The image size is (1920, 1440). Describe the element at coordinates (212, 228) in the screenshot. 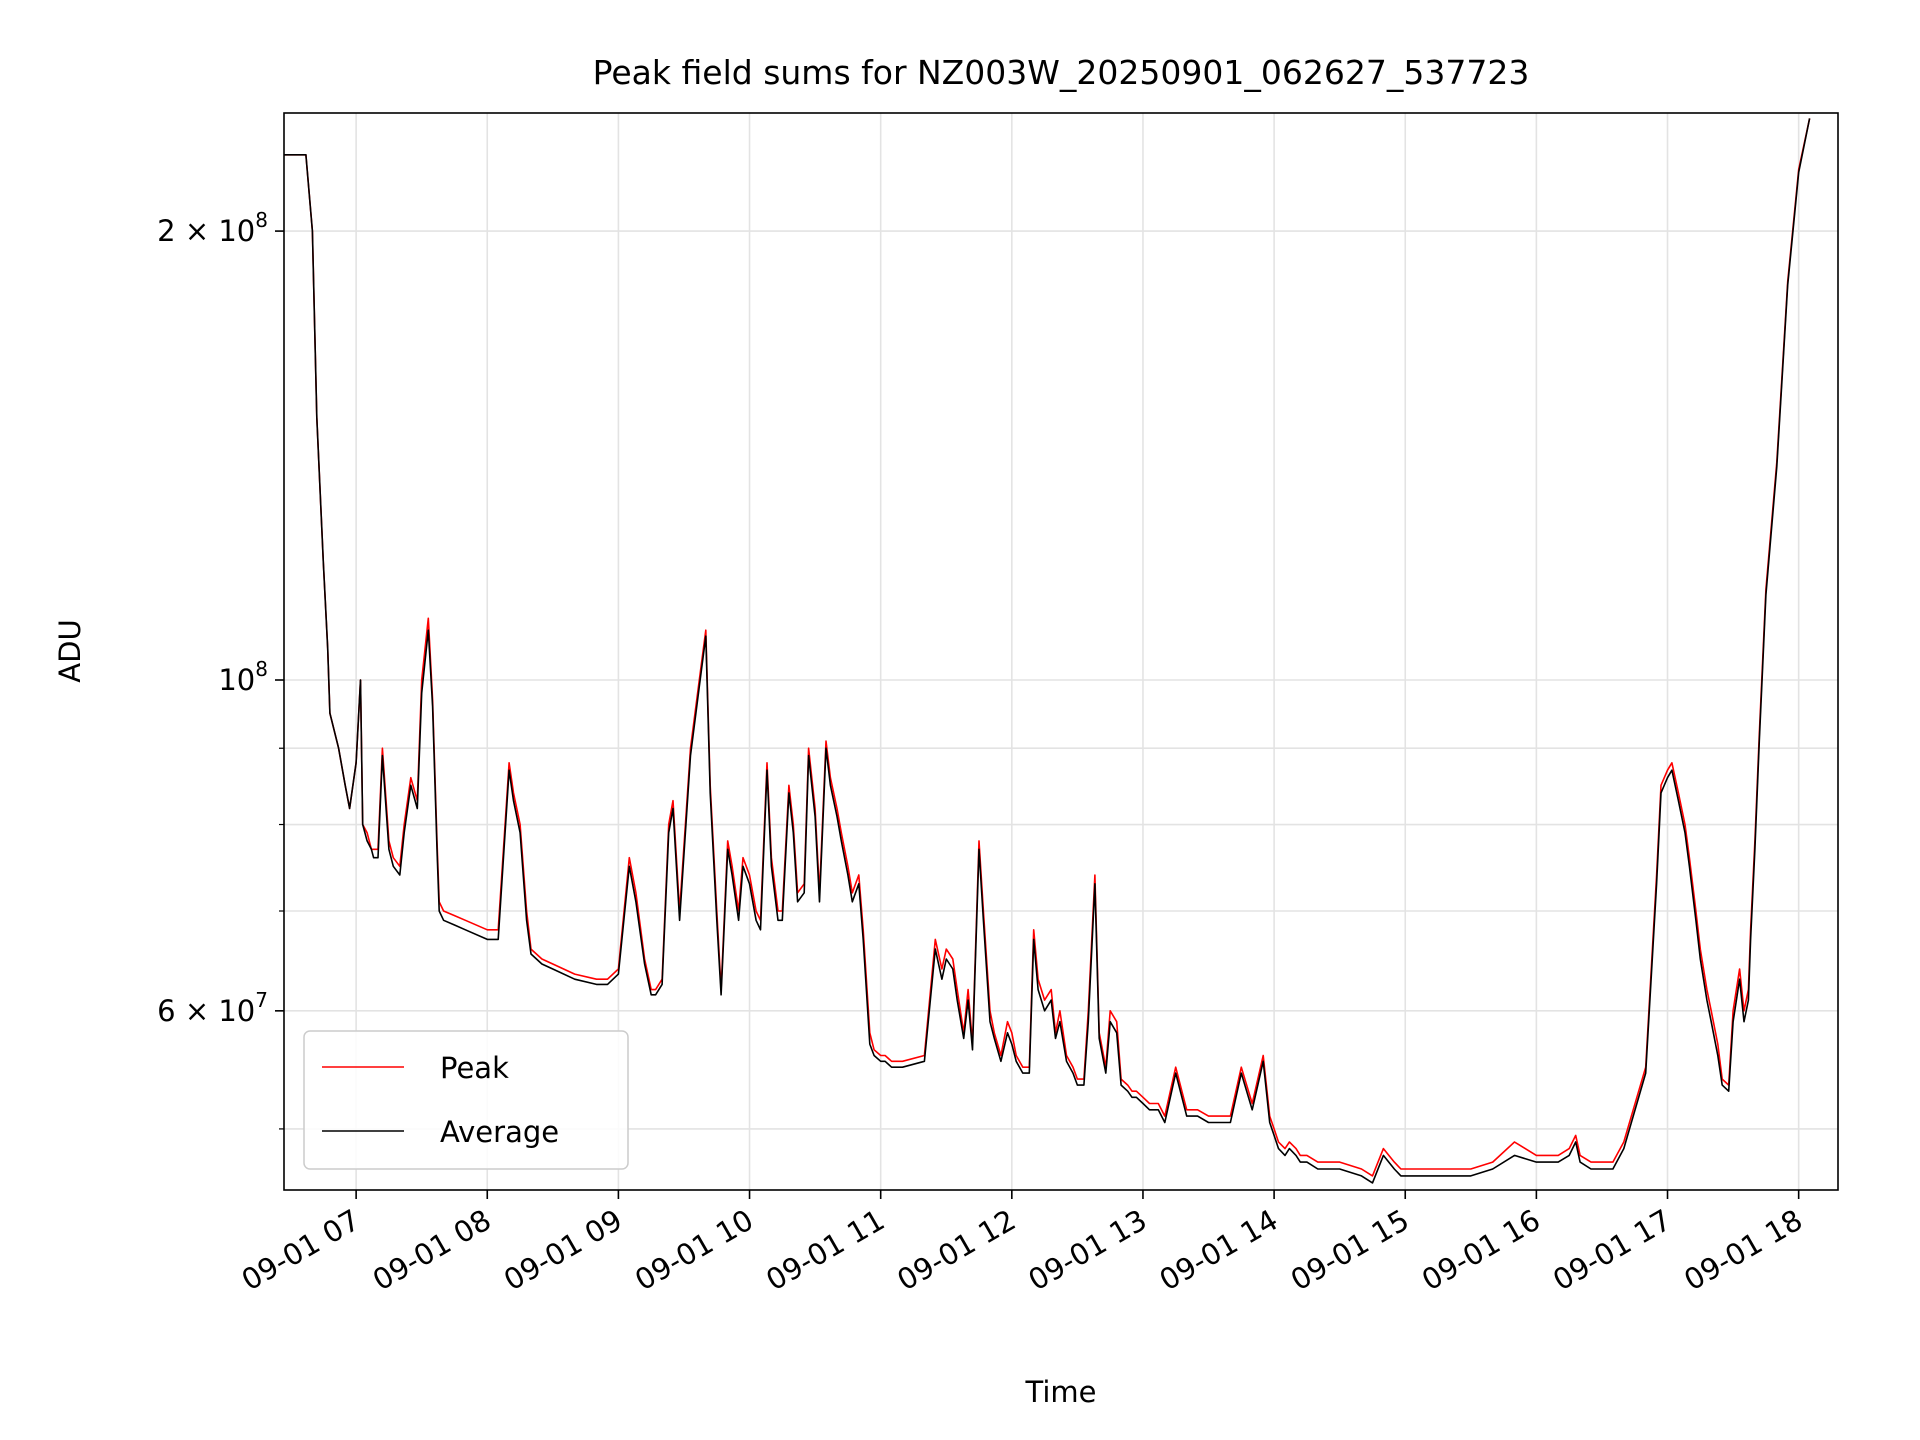

I see `y-tick-label: 2 × 108` at that location.